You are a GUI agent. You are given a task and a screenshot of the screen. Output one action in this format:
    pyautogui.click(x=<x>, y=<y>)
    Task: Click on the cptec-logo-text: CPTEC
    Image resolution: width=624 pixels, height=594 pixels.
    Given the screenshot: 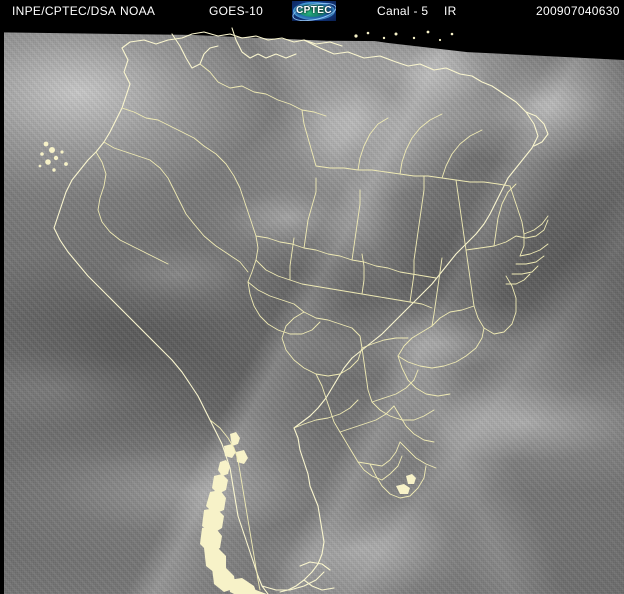 What is the action you would take?
    pyautogui.click(x=314, y=10)
    